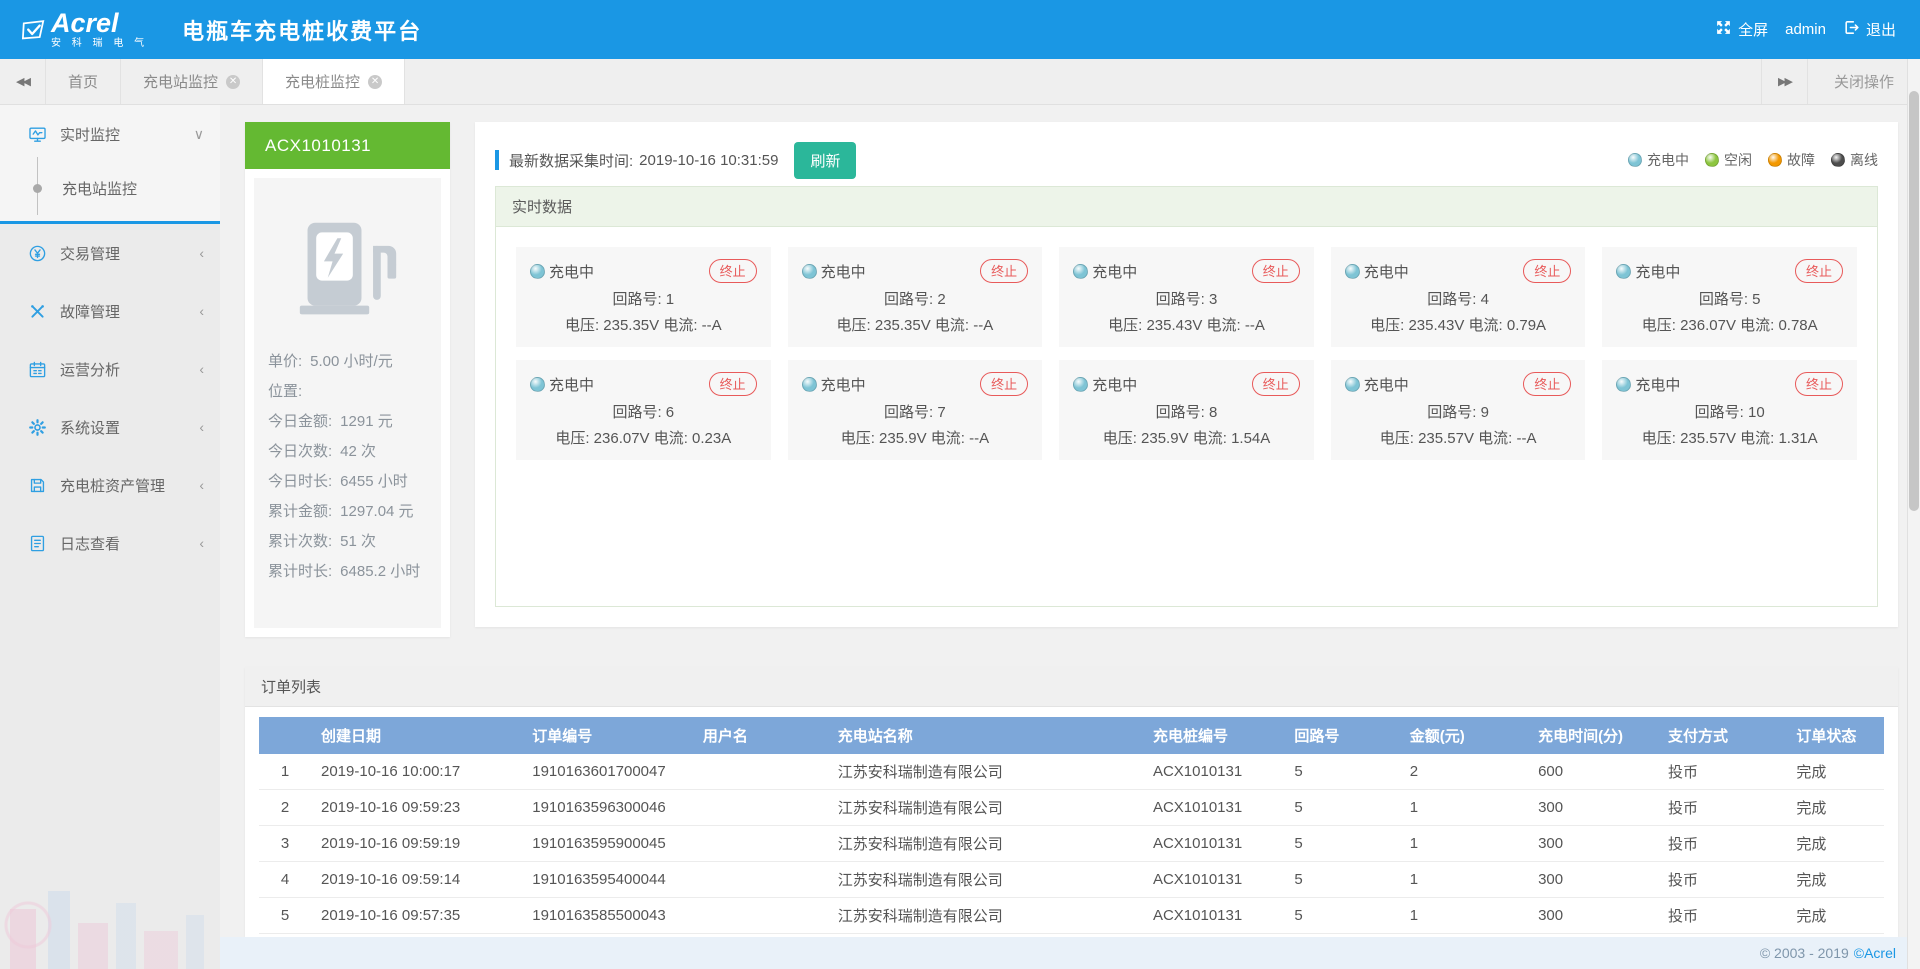  I want to click on circuit-card: 充电中 终止 回路号: 2 电压: 235.35V 电流: --A, so click(915, 297).